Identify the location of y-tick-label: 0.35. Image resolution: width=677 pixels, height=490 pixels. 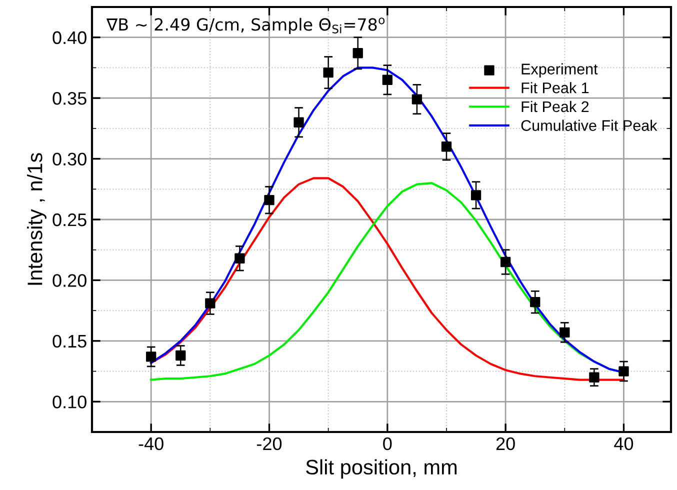
(69, 98).